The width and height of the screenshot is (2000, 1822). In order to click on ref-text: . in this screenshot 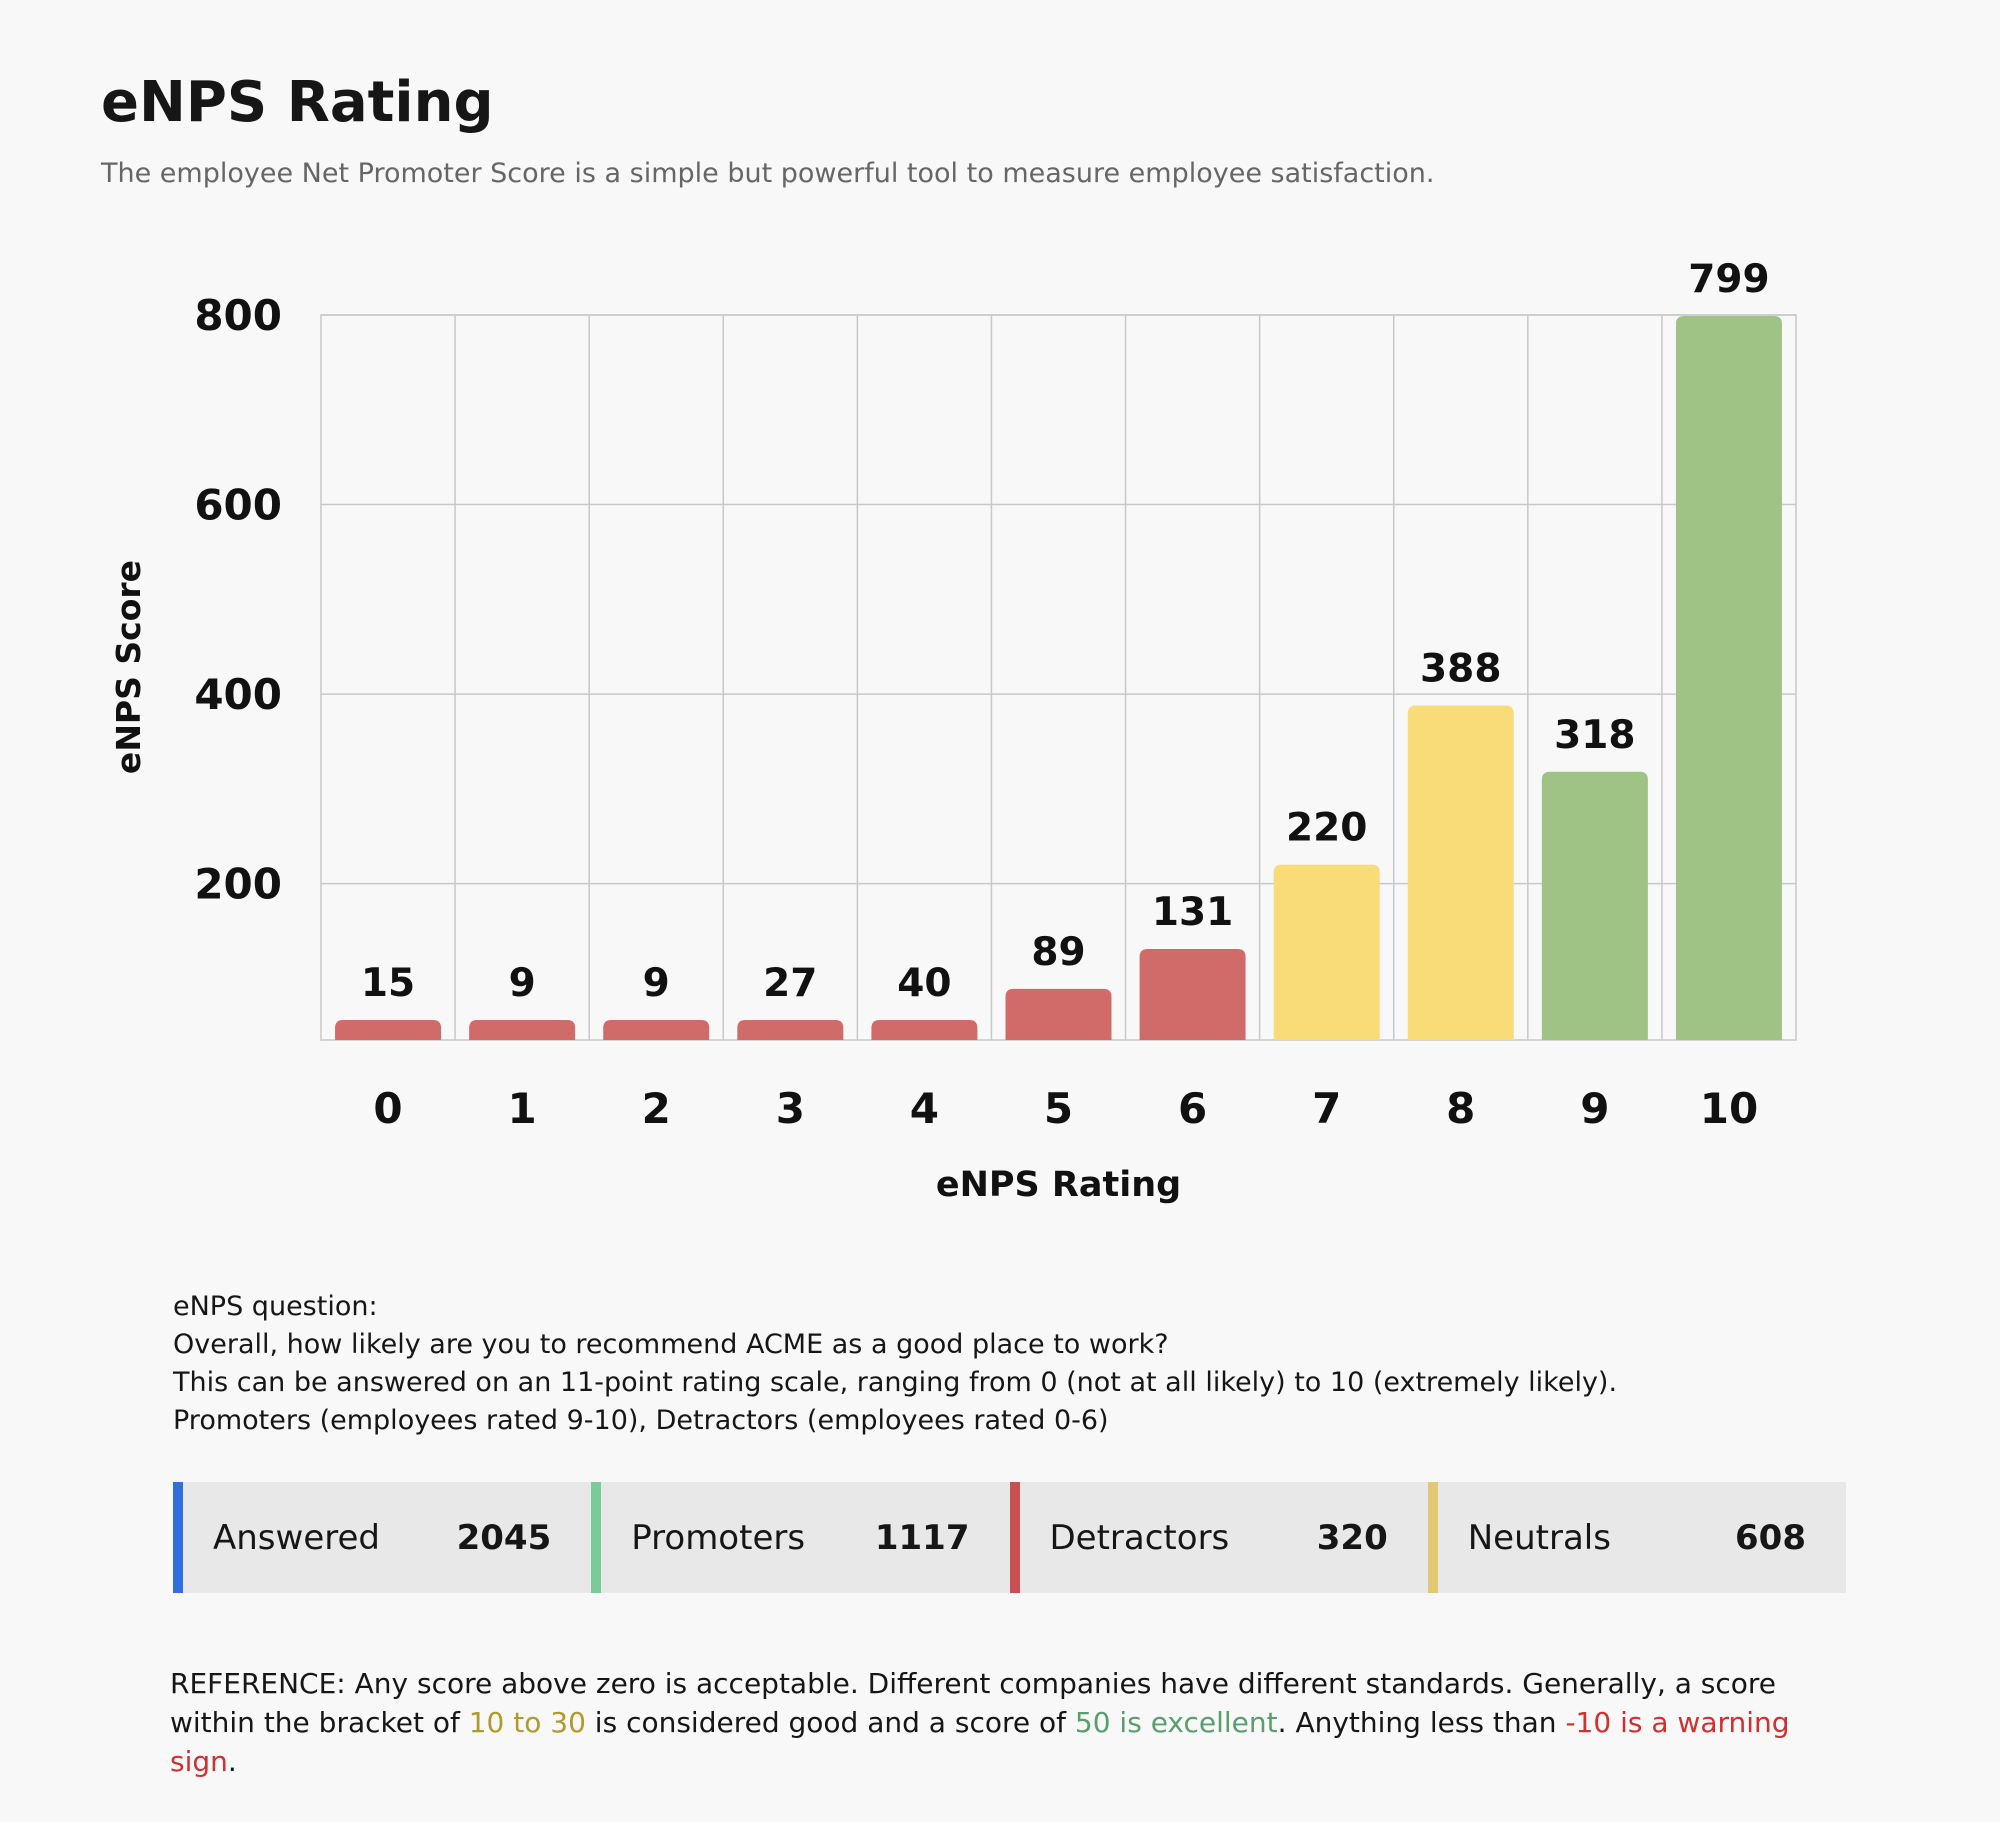, I will do `click(232, 1761)`.